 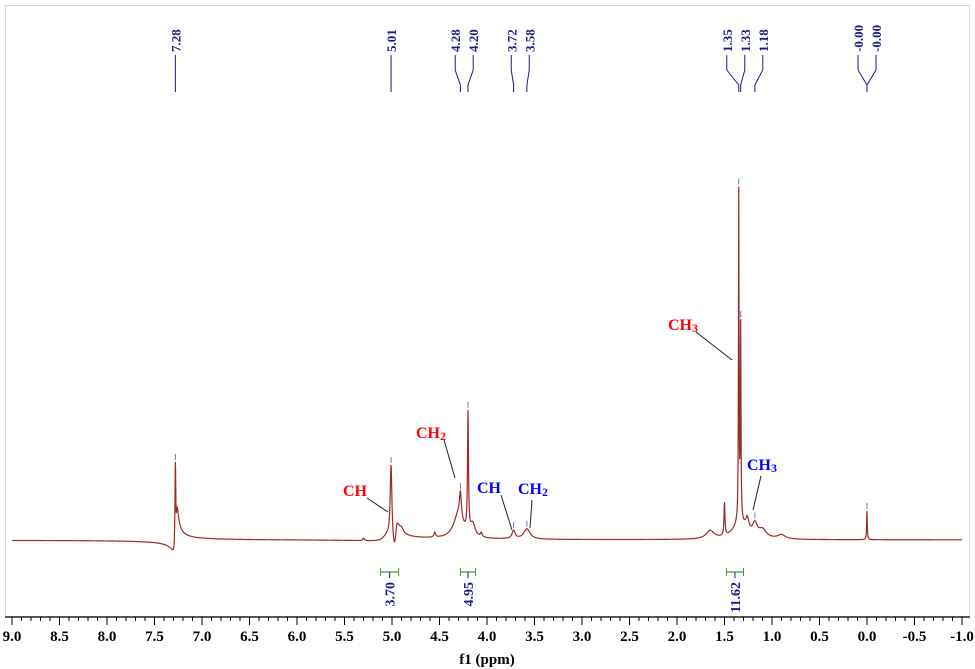 What do you see at coordinates (487, 637) in the screenshot?
I see `x-tick-label: 4.0` at bounding box center [487, 637].